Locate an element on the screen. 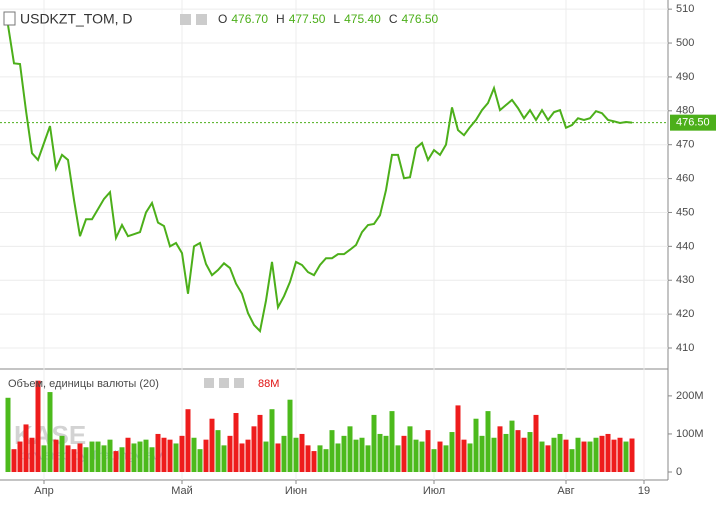 Image resolution: width=720 pixels, height=508 pixels. ohlc-value: 477.50 is located at coordinates (307, 19).